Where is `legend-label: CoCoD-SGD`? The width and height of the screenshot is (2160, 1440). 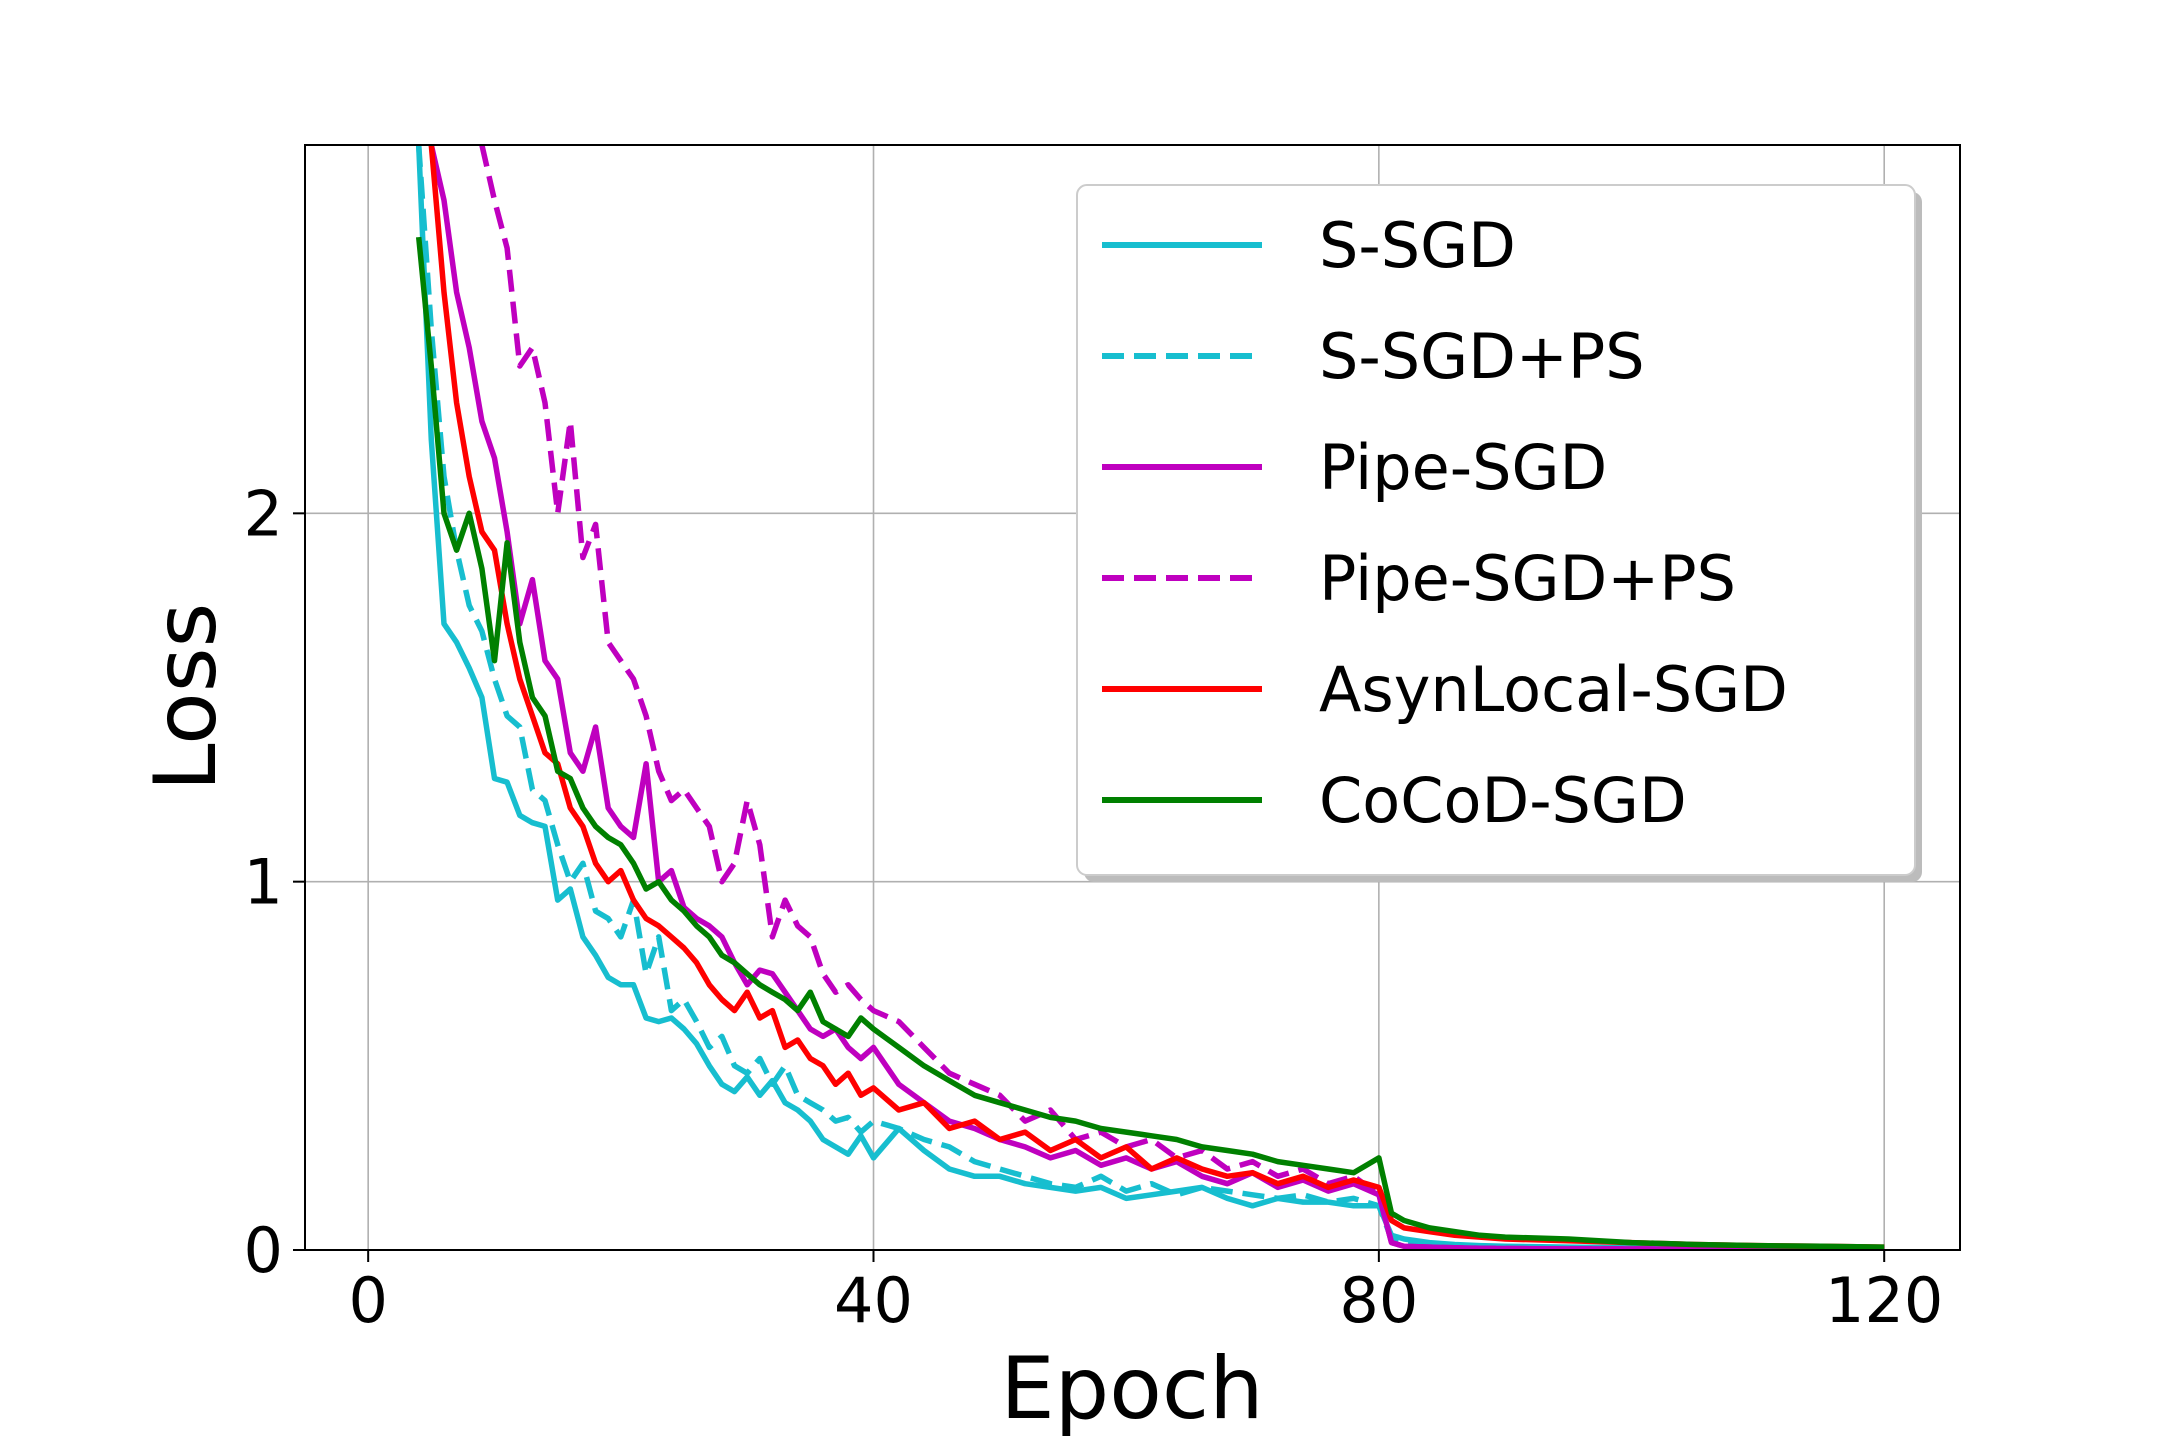
legend-label: CoCoD-SGD is located at coordinates (1503, 800).